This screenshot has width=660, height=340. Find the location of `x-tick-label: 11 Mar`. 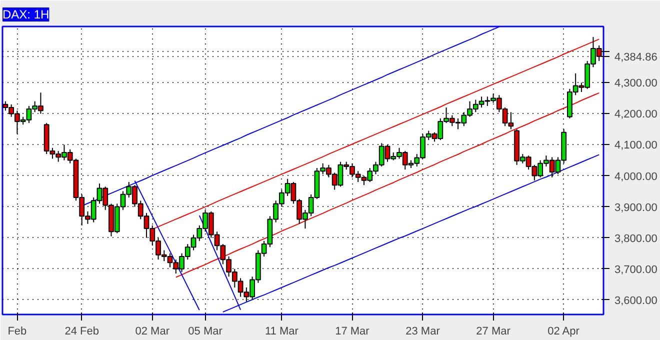

x-tick-label: 11 Mar is located at coordinates (281, 332).